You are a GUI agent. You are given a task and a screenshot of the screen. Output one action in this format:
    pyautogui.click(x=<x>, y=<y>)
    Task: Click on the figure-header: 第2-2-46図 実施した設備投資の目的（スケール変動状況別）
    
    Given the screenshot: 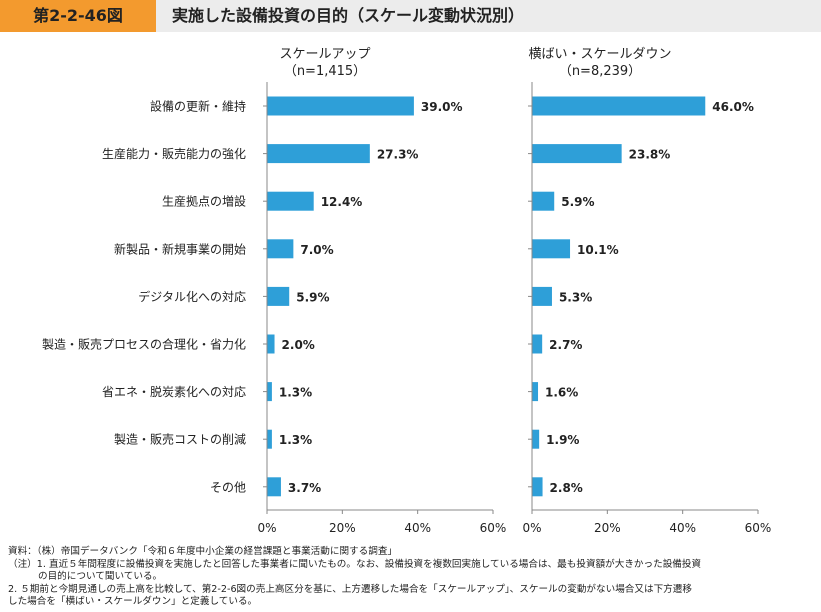 What is the action you would take?
    pyautogui.click(x=410, y=16)
    